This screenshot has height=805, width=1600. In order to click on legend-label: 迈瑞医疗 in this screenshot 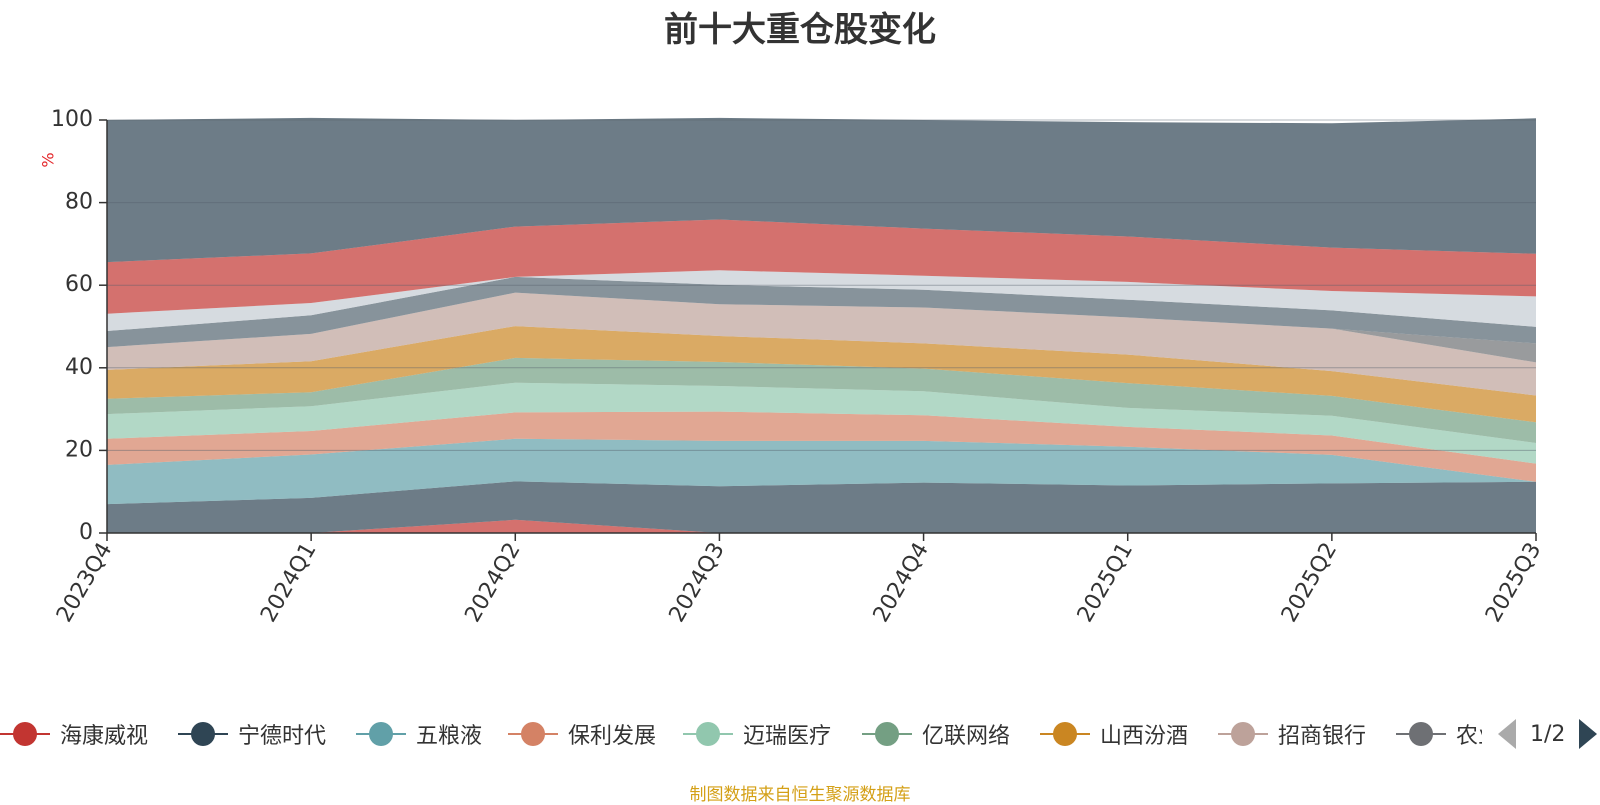, I will do `click(787, 736)`.